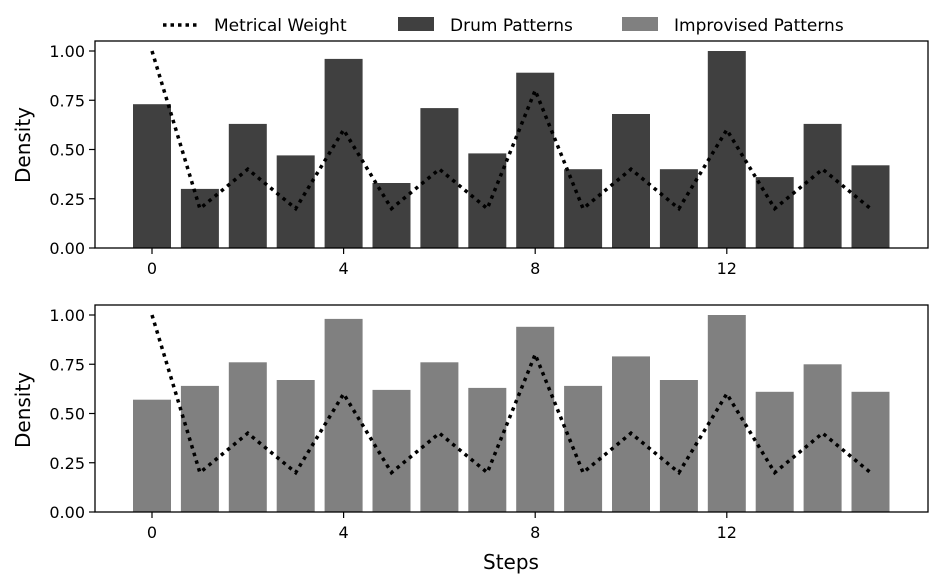 The height and width of the screenshot is (582, 939). What do you see at coordinates (67, 414) in the screenshot?
I see `bottom-ytick-label-2: 0.50` at bounding box center [67, 414].